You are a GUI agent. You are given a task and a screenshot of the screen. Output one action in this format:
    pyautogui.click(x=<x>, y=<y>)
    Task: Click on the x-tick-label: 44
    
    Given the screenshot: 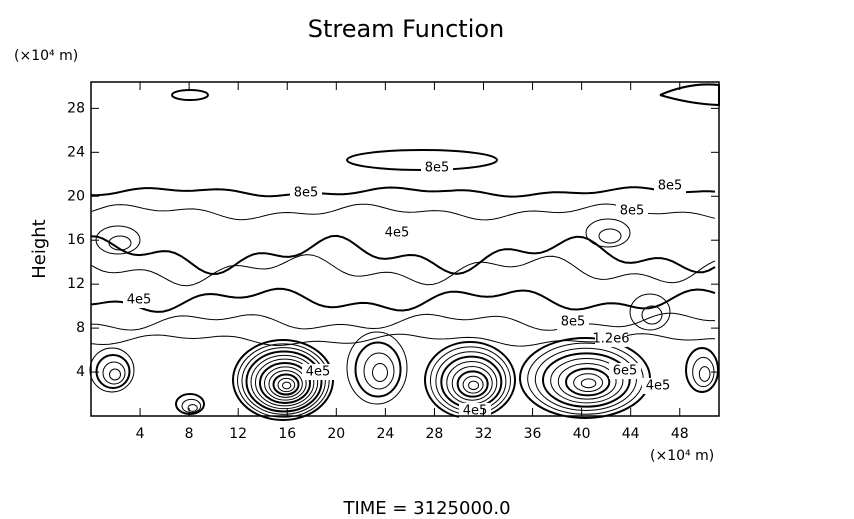 What is the action you would take?
    pyautogui.click(x=631, y=434)
    